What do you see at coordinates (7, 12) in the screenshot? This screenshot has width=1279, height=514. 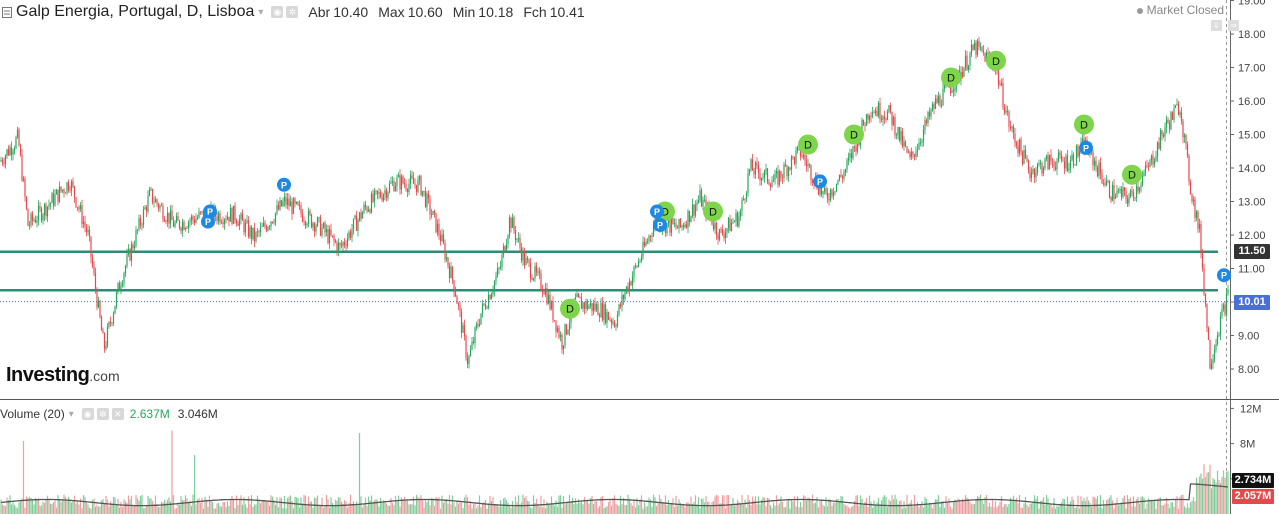 I see `menu-icon` at bounding box center [7, 12].